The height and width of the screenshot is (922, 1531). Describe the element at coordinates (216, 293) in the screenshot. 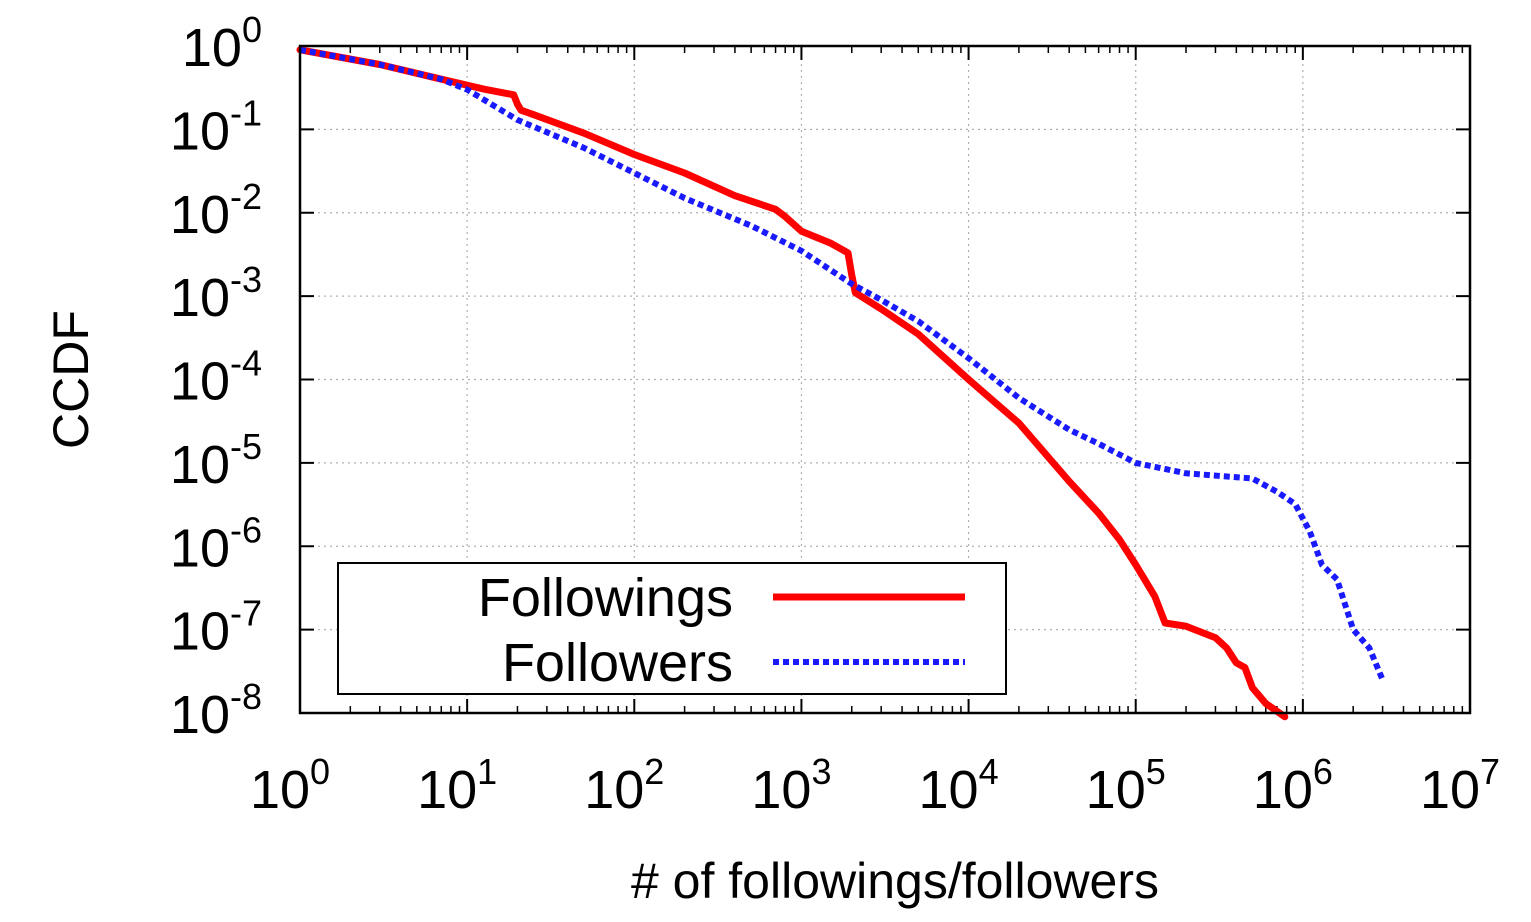

I see `y-tick-label: 10⁻³` at that location.